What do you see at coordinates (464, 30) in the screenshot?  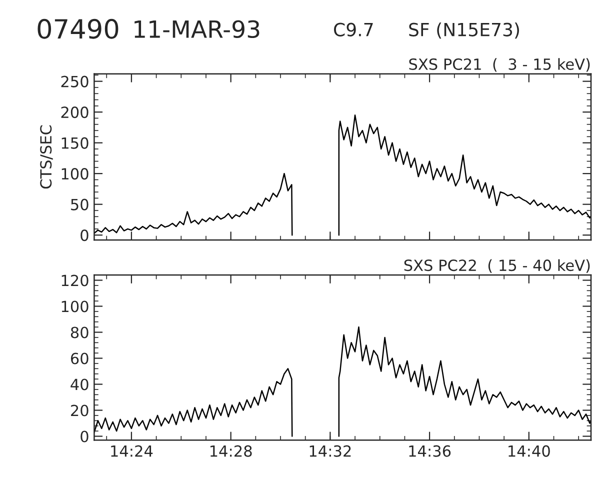 I see `text: SF (N15E73)` at bounding box center [464, 30].